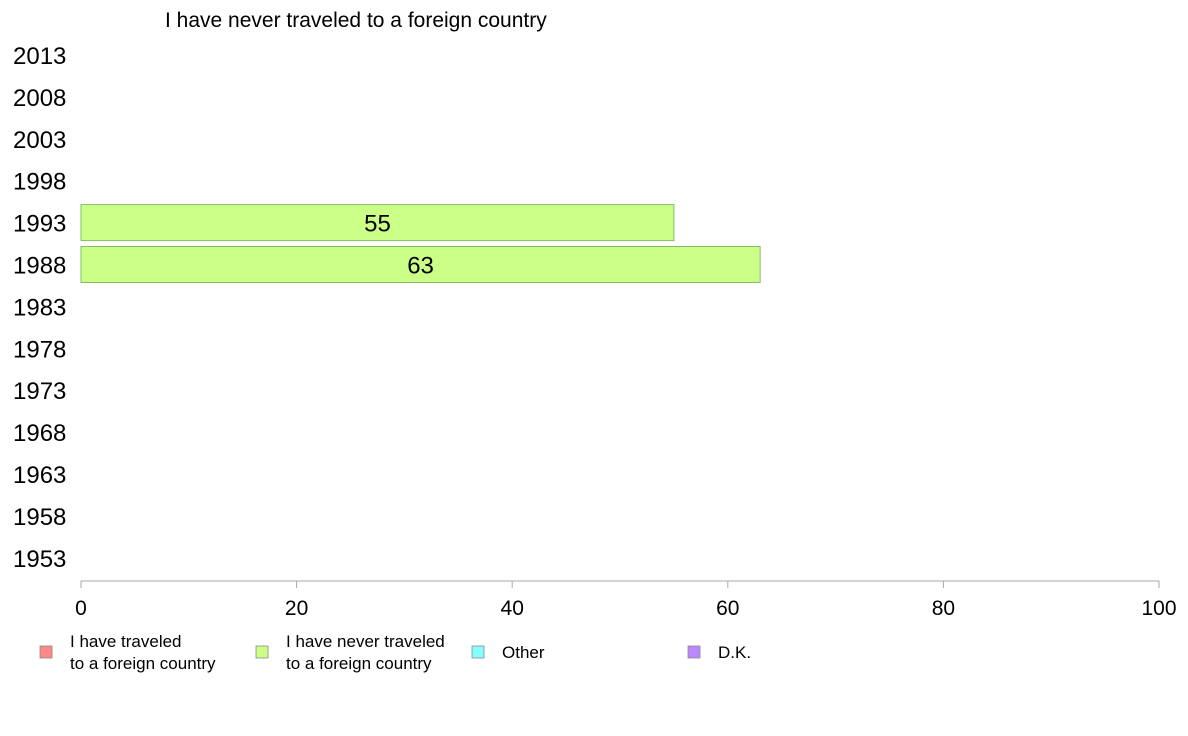 The width and height of the screenshot is (1188, 736). What do you see at coordinates (39, 56) in the screenshot?
I see `category-label-2013: 2013` at bounding box center [39, 56].